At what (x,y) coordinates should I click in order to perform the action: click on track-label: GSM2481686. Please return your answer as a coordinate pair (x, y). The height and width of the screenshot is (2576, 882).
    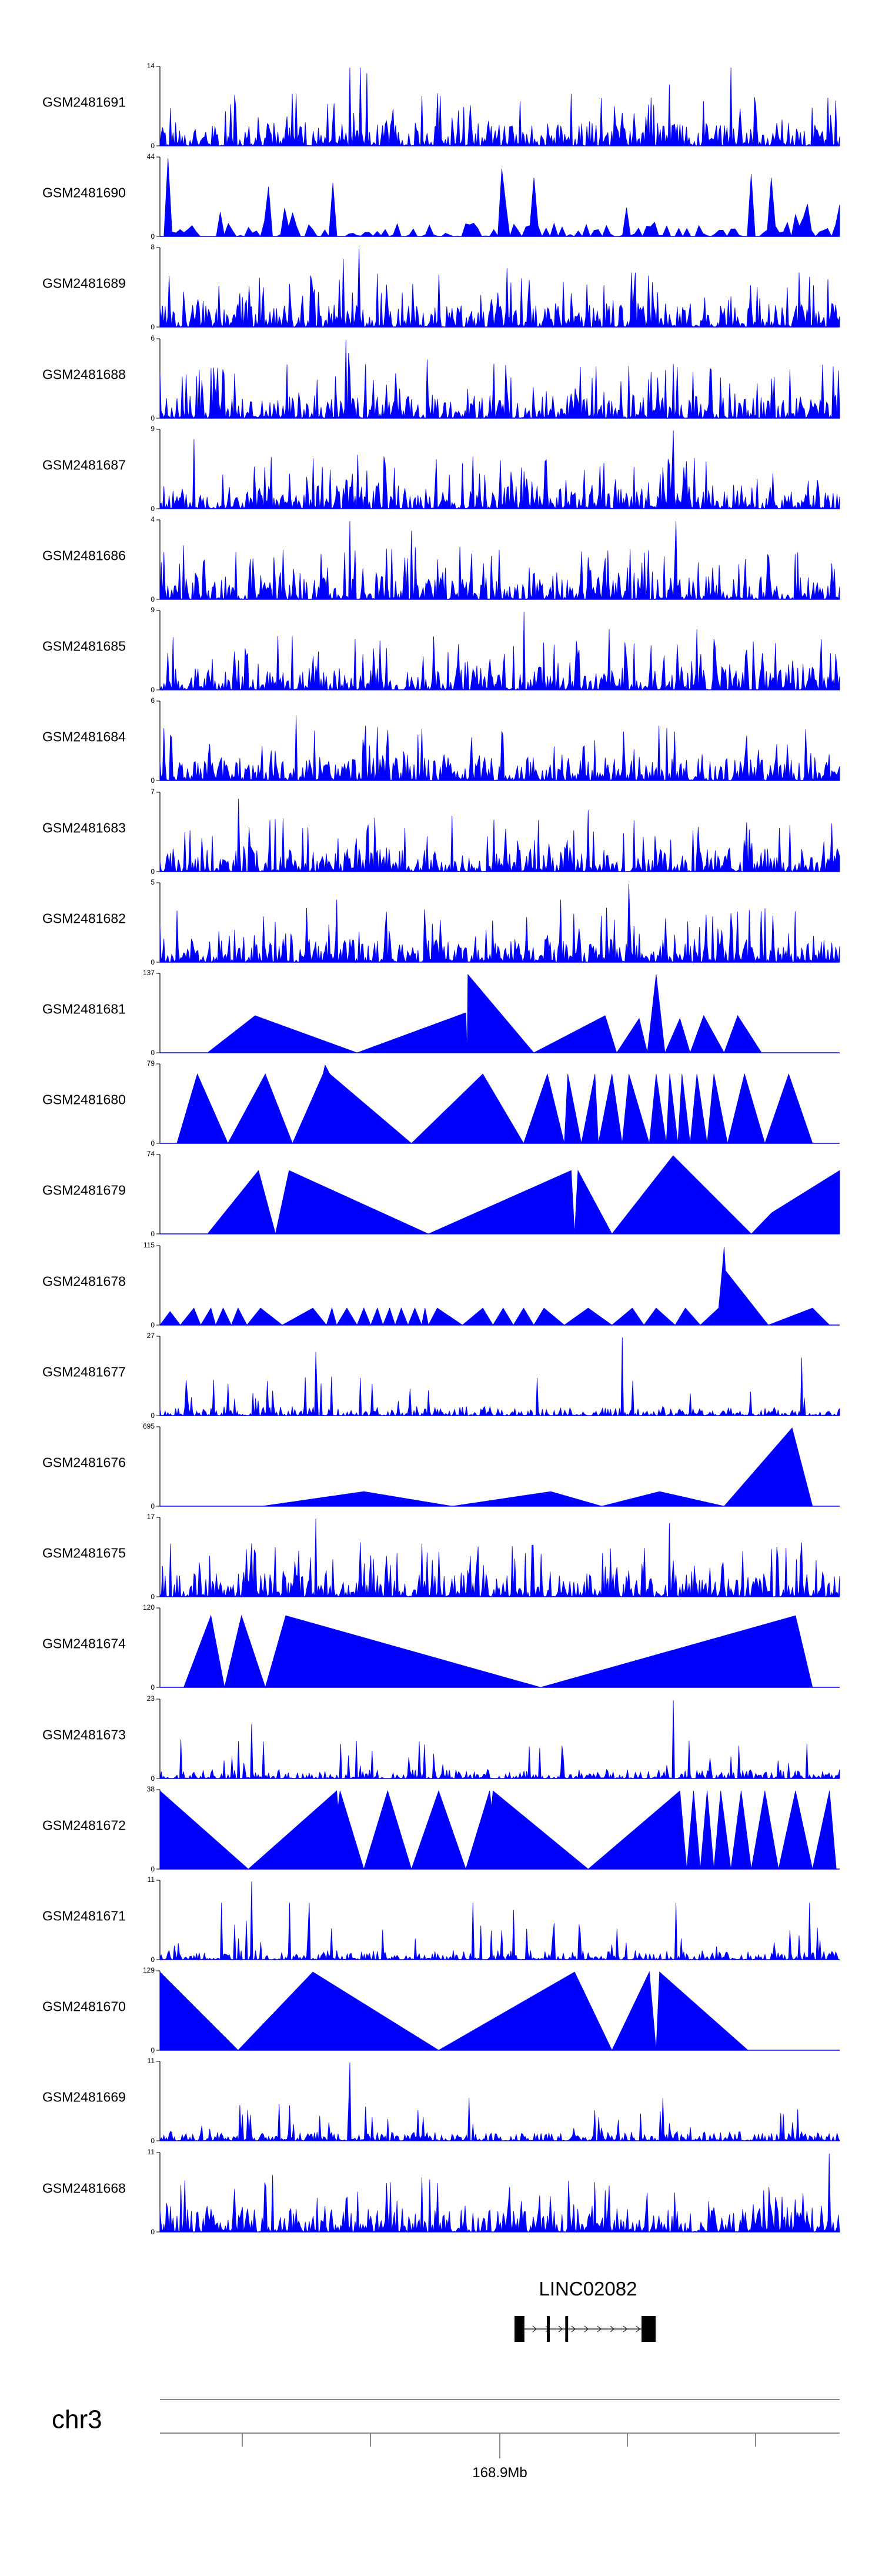
    Looking at the image, I should click on (84, 555).